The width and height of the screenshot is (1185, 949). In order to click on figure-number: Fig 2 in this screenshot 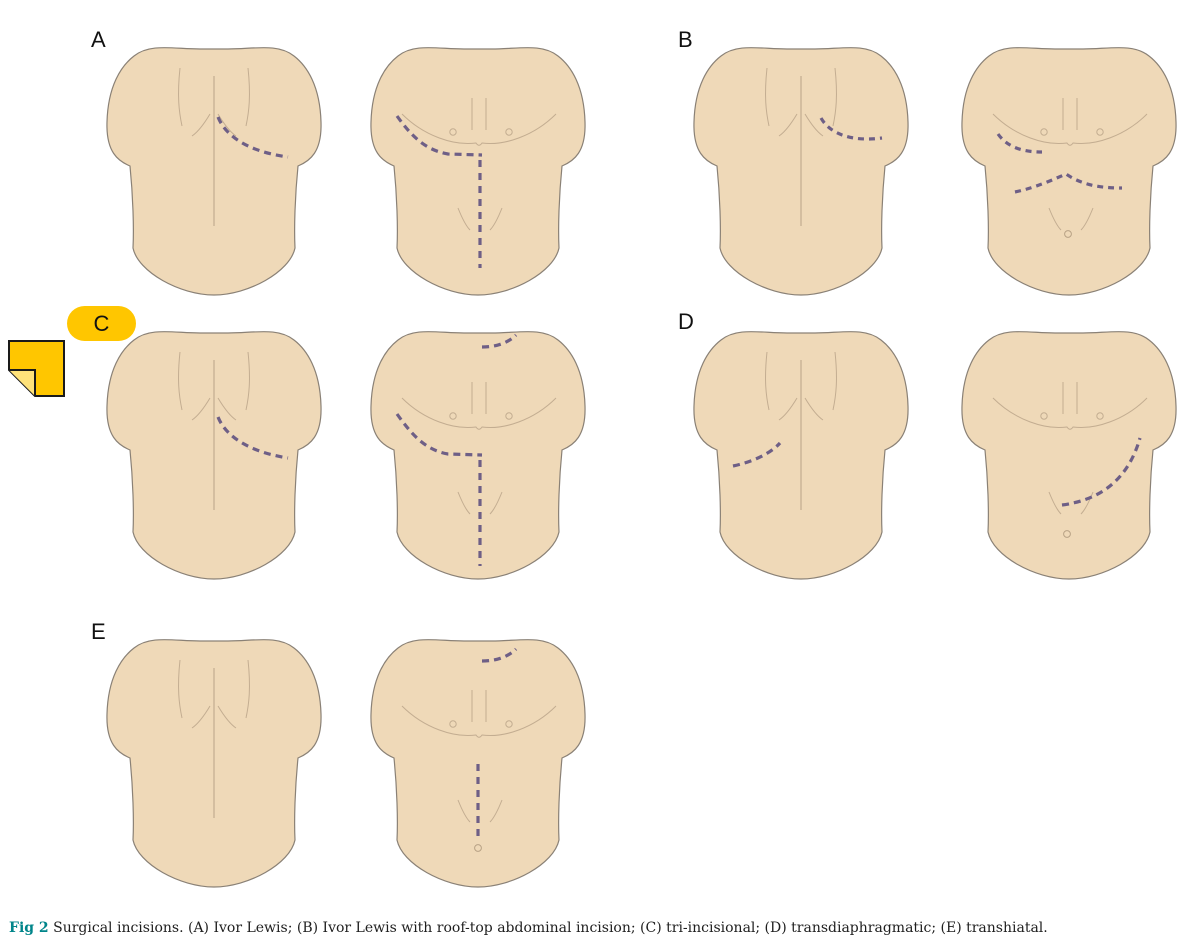, I will do `click(29, 928)`.